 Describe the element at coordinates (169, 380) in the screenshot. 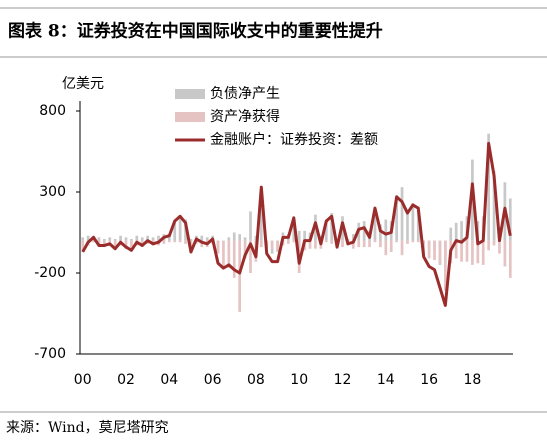

I see `x-tick-label: 04` at that location.